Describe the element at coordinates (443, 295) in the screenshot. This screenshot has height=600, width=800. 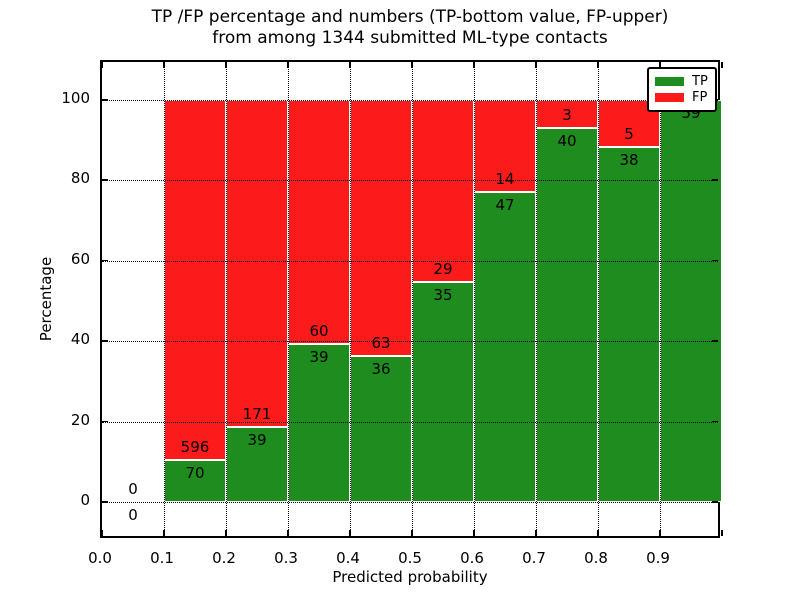
I see `bar-value-label-tp: 35` at that location.